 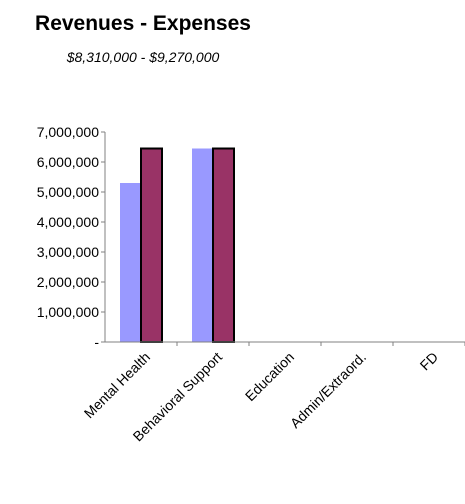 What do you see at coordinates (143, 23) in the screenshot?
I see `chart-title: Revenues - Expenses` at bounding box center [143, 23].